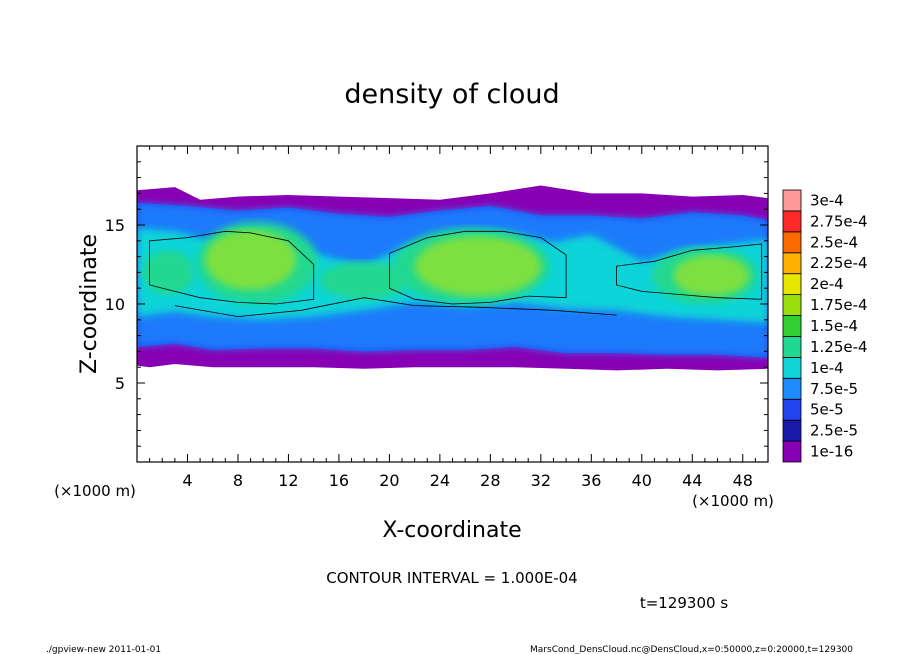 The image size is (904, 654). What do you see at coordinates (451, 94) in the screenshot?
I see `chart-title: density of cloud` at bounding box center [451, 94].